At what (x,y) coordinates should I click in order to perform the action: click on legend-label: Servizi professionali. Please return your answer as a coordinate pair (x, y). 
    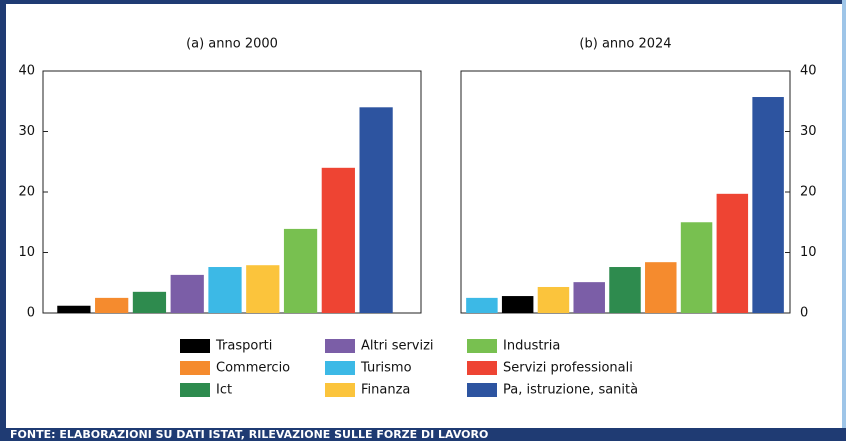
    Looking at the image, I should click on (568, 368).